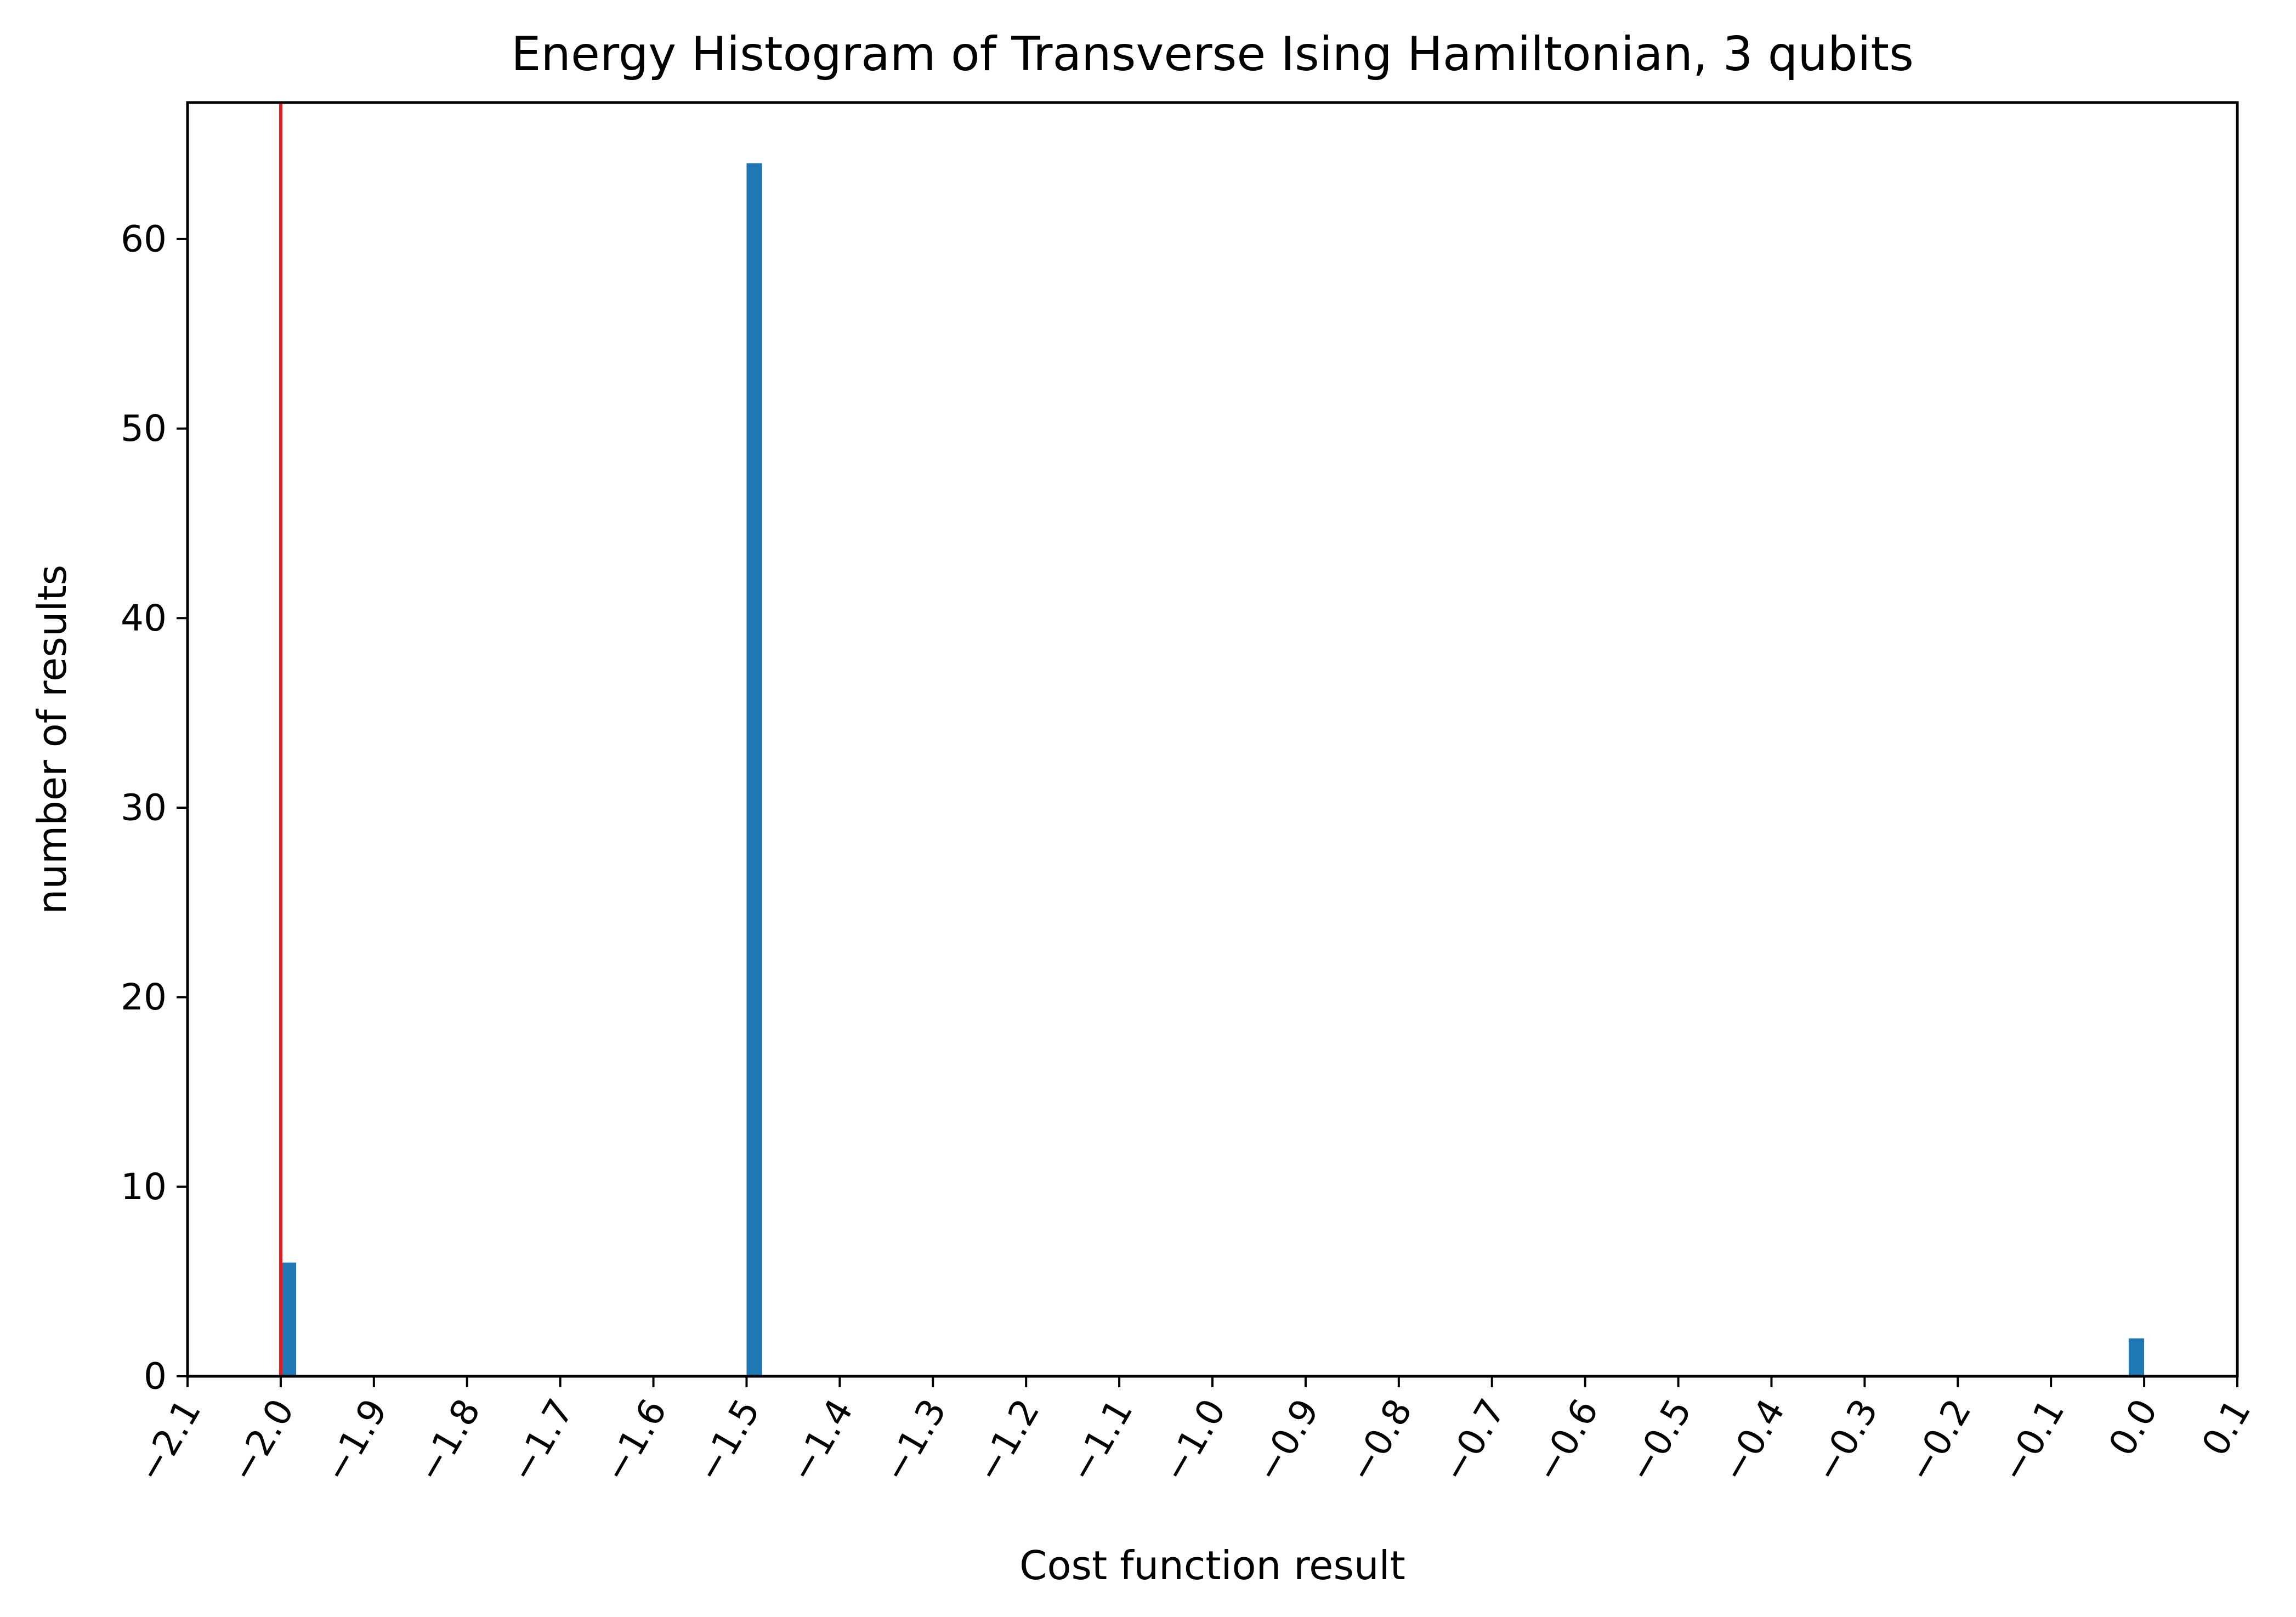 This screenshot has width=2296, height=1617. Describe the element at coordinates (144, 997) in the screenshot. I see `y-tick-label: 20` at that location.